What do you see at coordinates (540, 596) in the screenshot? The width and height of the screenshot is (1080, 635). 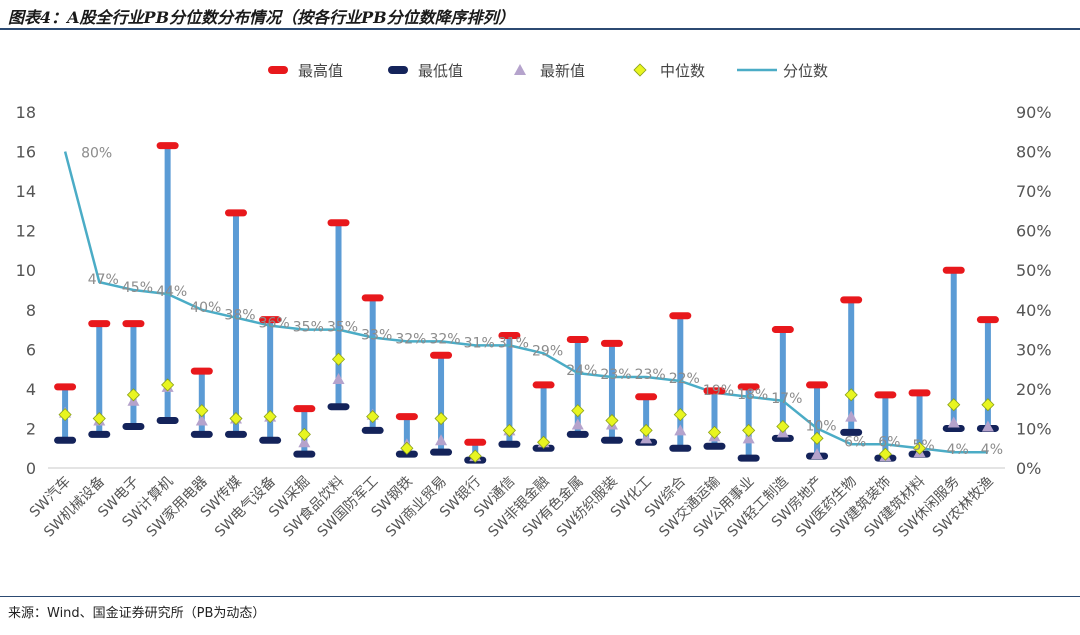 I see `footer-divider` at bounding box center [540, 596].